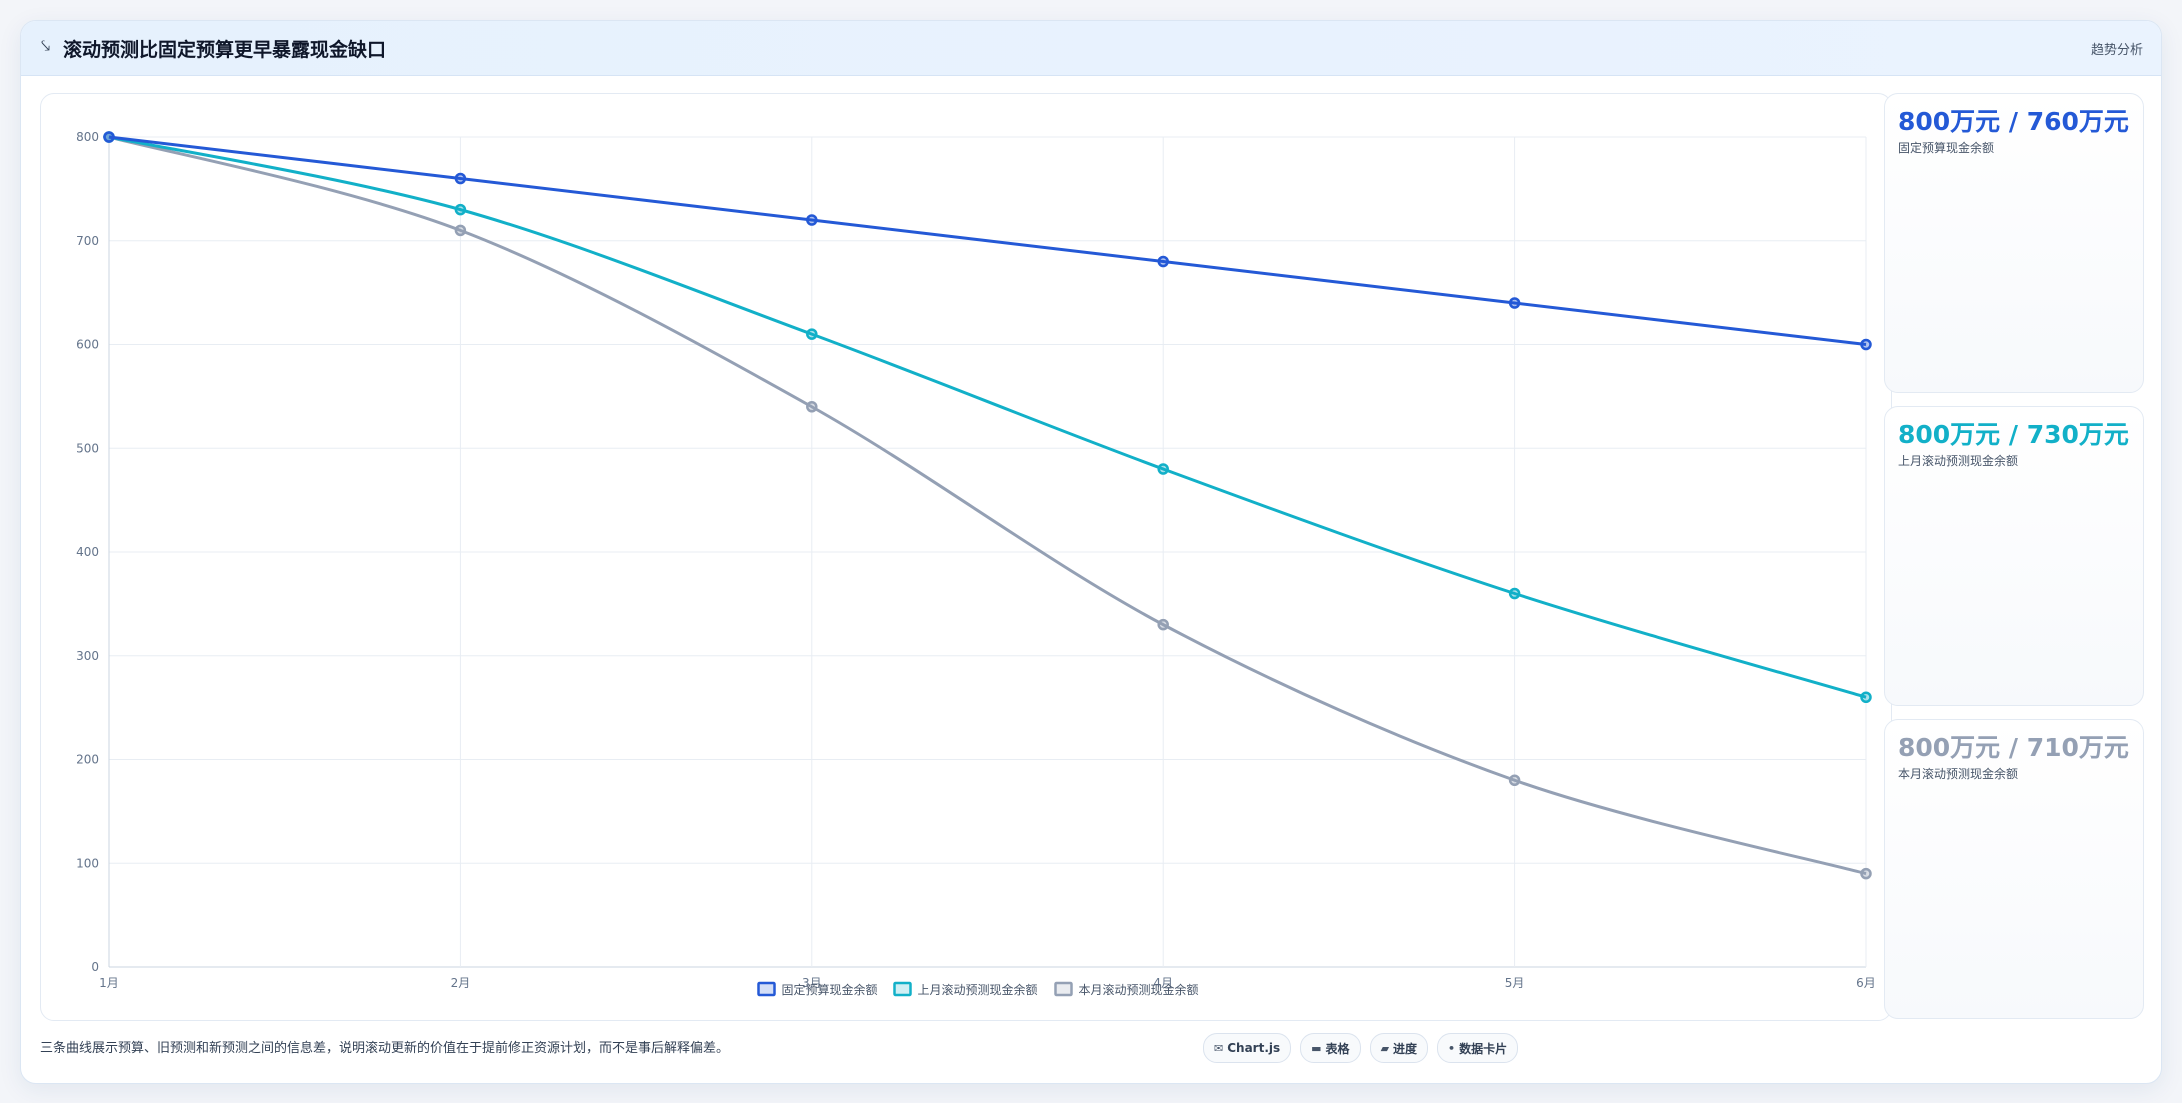 This screenshot has height=1103, width=2182. Describe the element at coordinates (2013, 747) in the screenshot. I see `kpi-value: 800万元 / 710万元` at that location.